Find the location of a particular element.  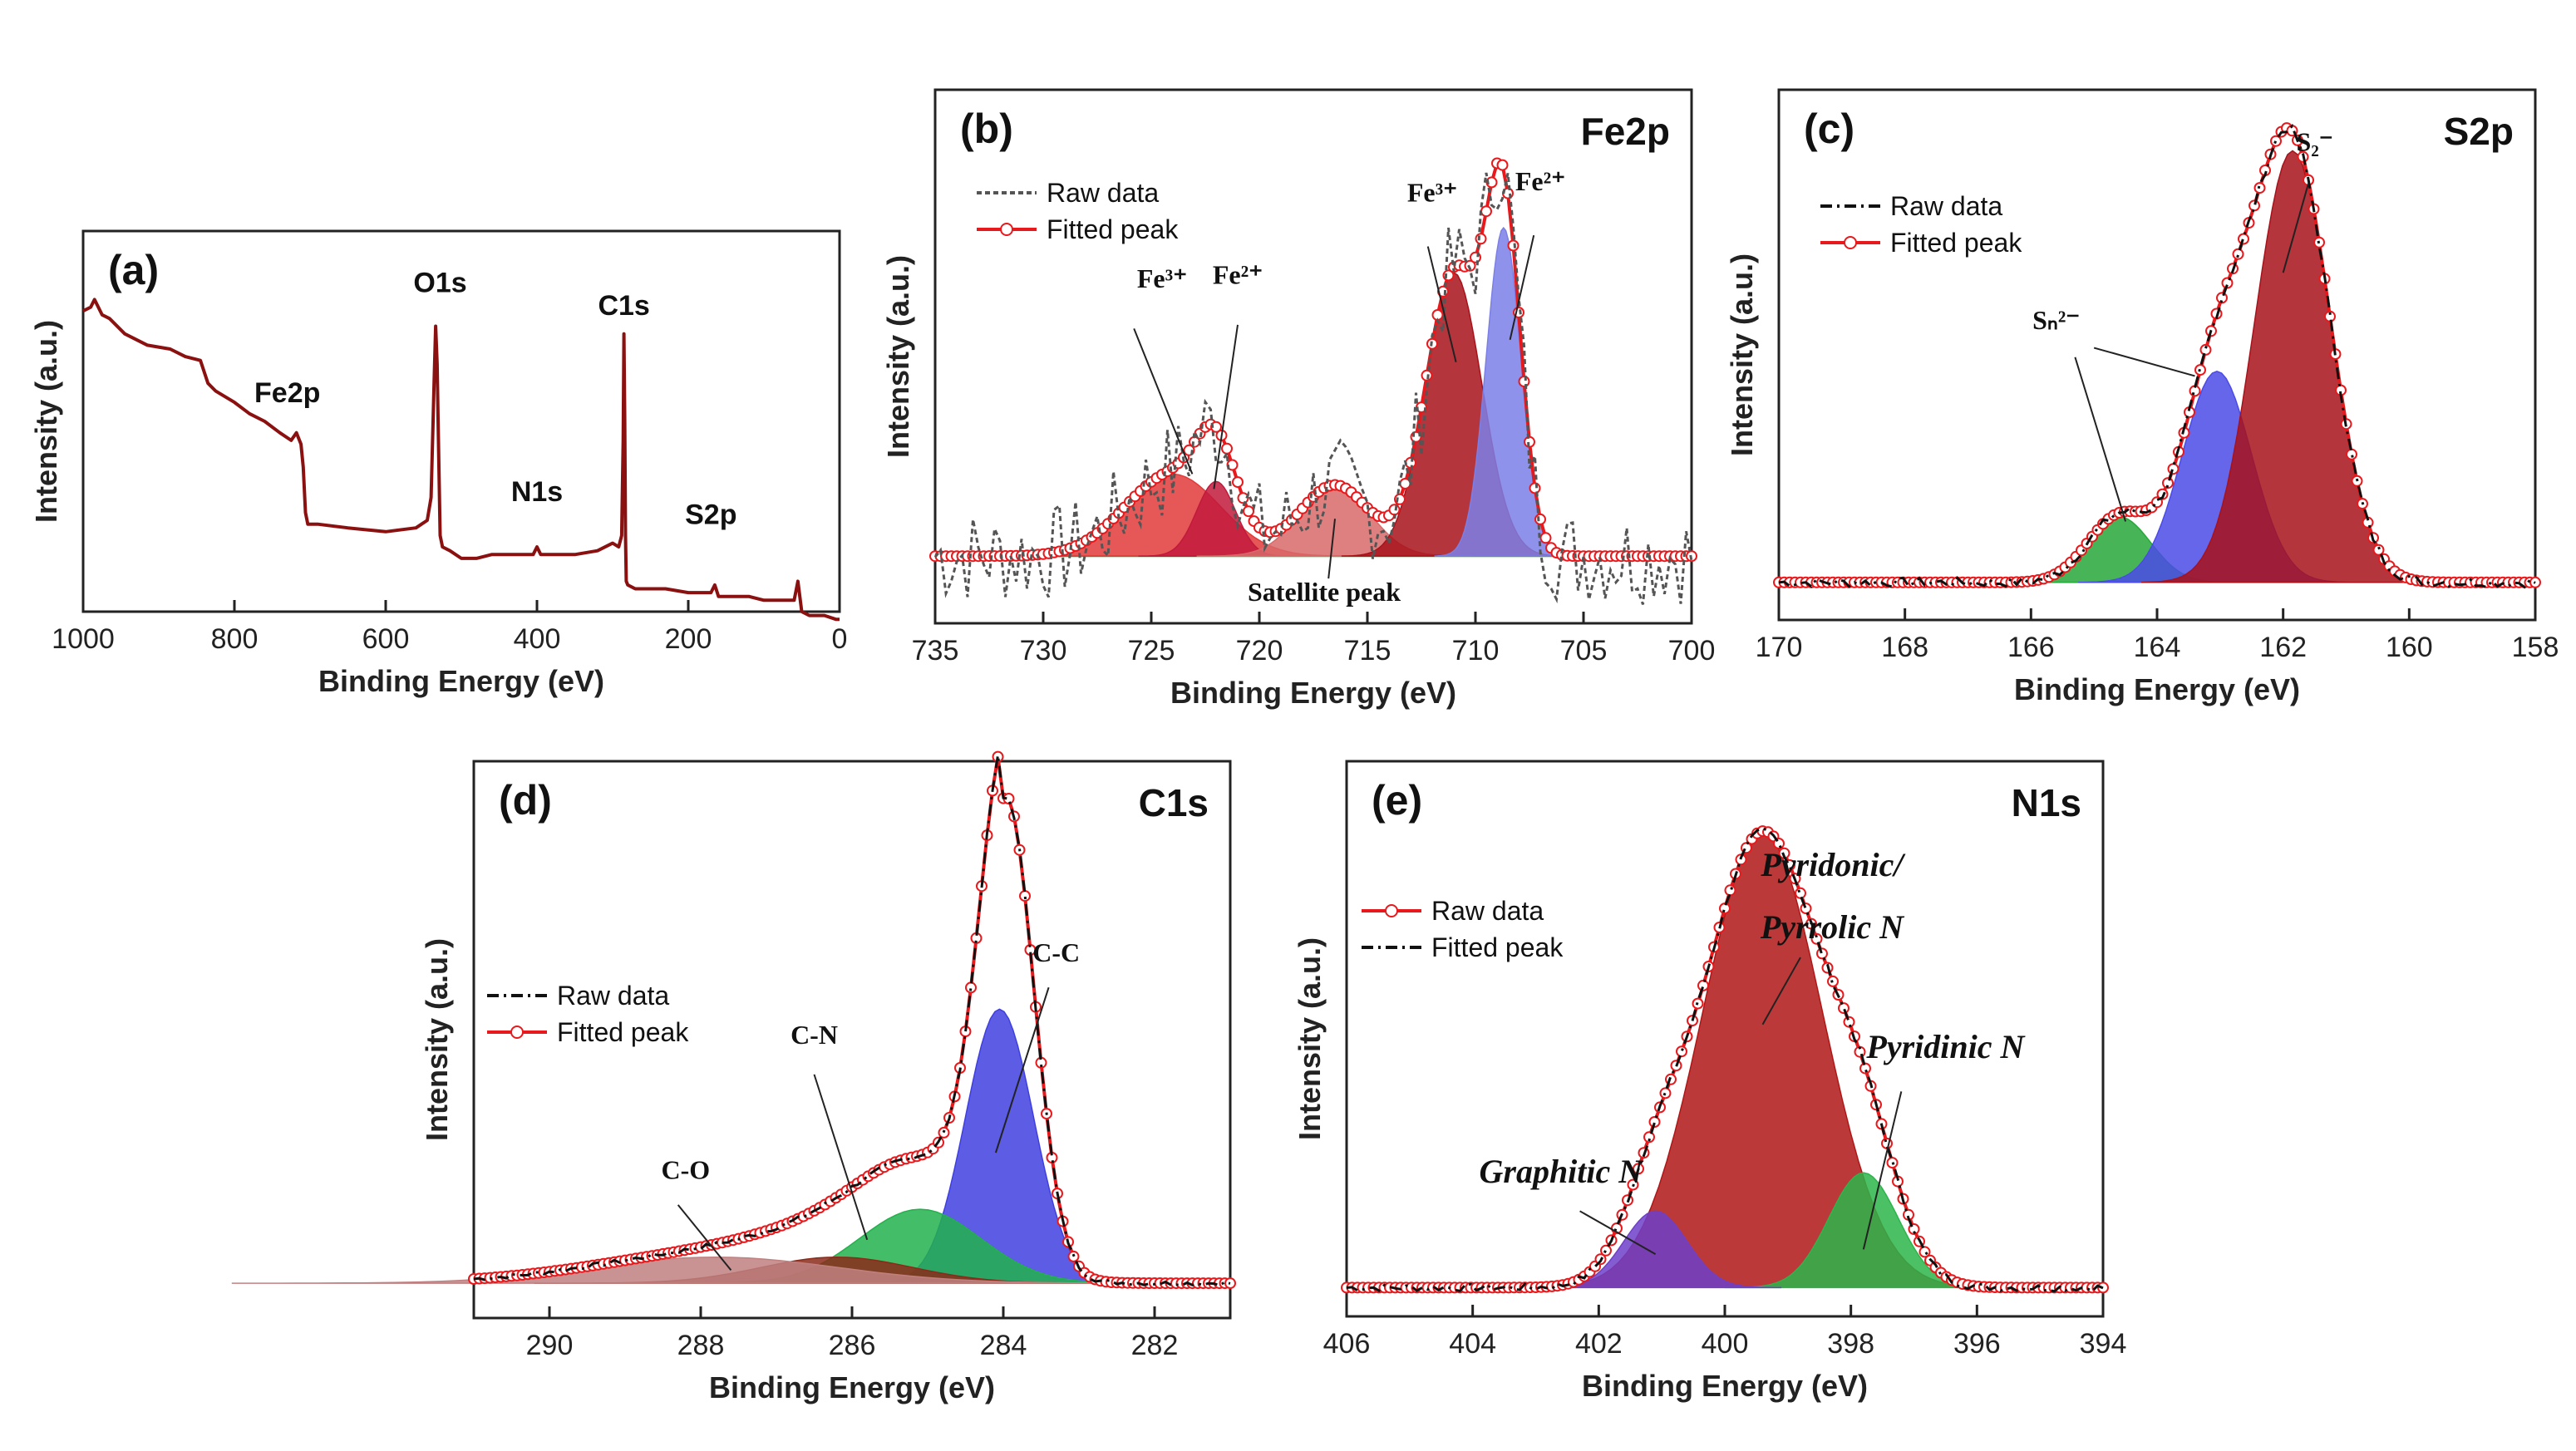

fe2-high-label: Fe²⁺ is located at coordinates (1238, 274).